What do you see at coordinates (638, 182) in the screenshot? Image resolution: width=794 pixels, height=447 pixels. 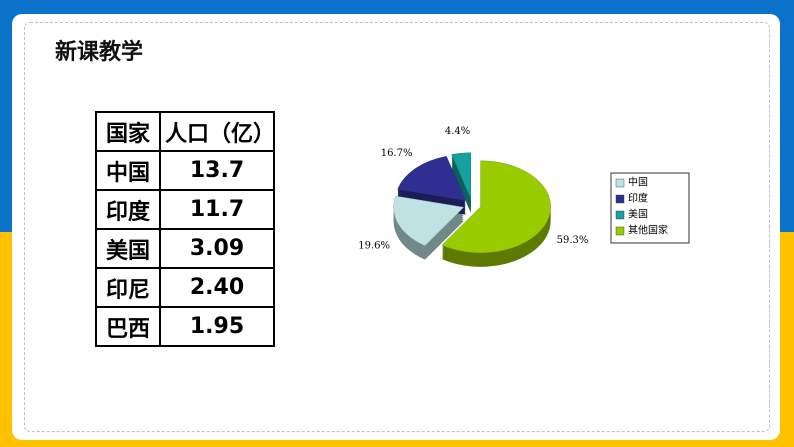 I see `legend-label: 中国` at bounding box center [638, 182].